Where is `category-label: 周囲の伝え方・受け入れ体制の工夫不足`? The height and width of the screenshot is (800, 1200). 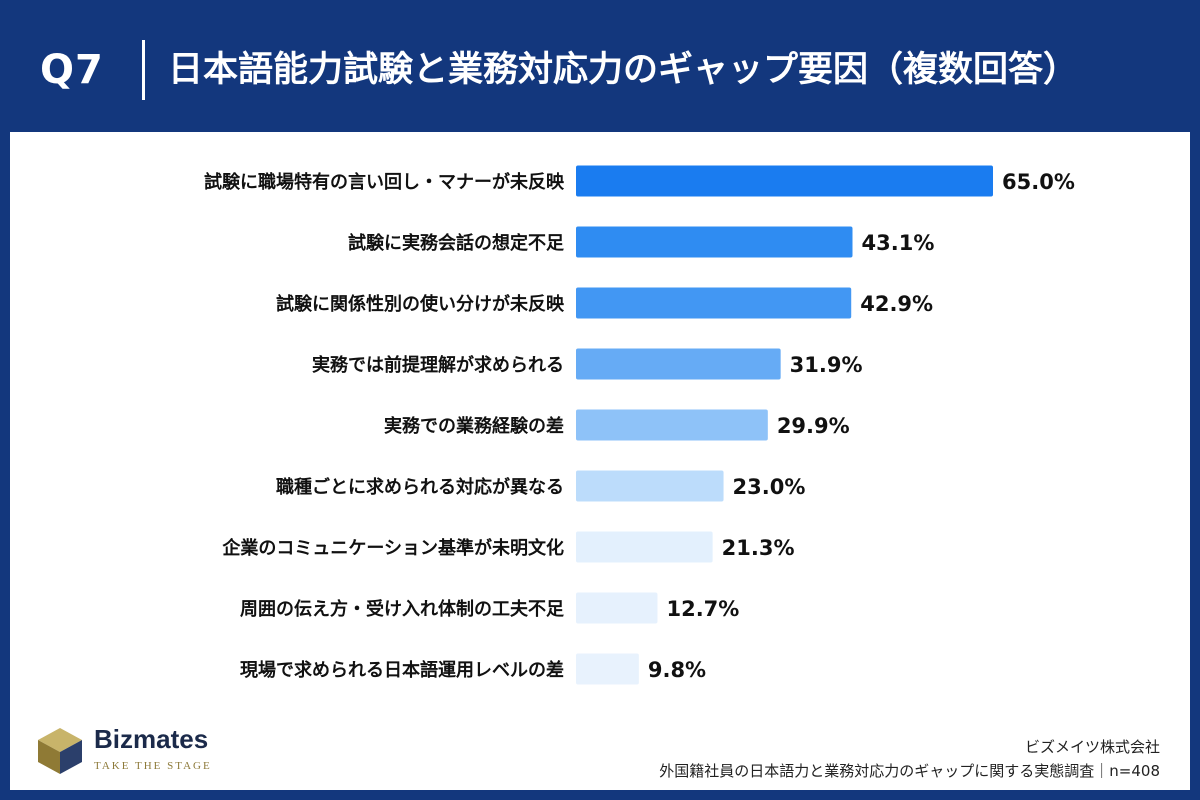 category-label: 周囲の伝え方・受け入れ体制の工夫不足 is located at coordinates (402, 609).